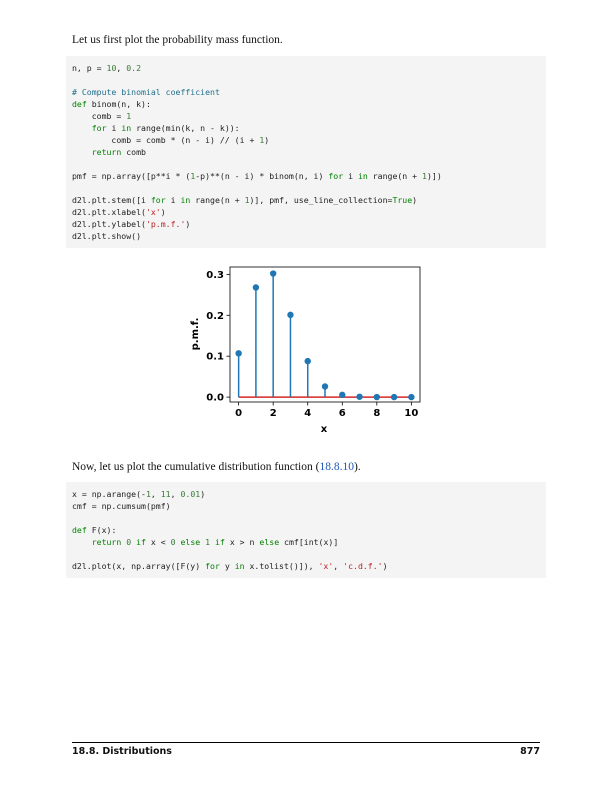  I want to click on x-tick-label: 2, so click(273, 413).